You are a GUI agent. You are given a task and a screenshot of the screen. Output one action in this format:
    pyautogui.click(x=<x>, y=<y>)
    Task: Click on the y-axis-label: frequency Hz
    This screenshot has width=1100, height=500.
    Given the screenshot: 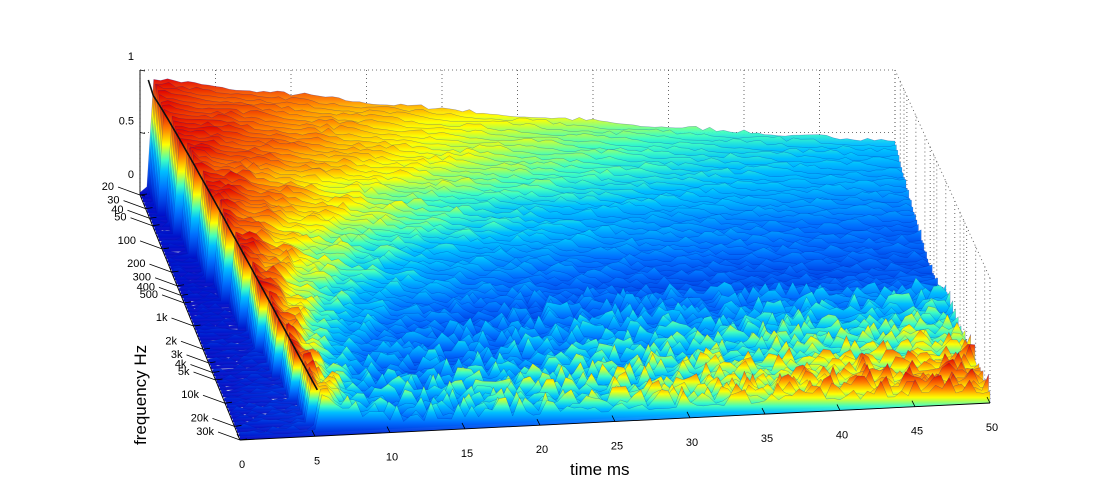 What is the action you would take?
    pyautogui.click(x=140, y=395)
    